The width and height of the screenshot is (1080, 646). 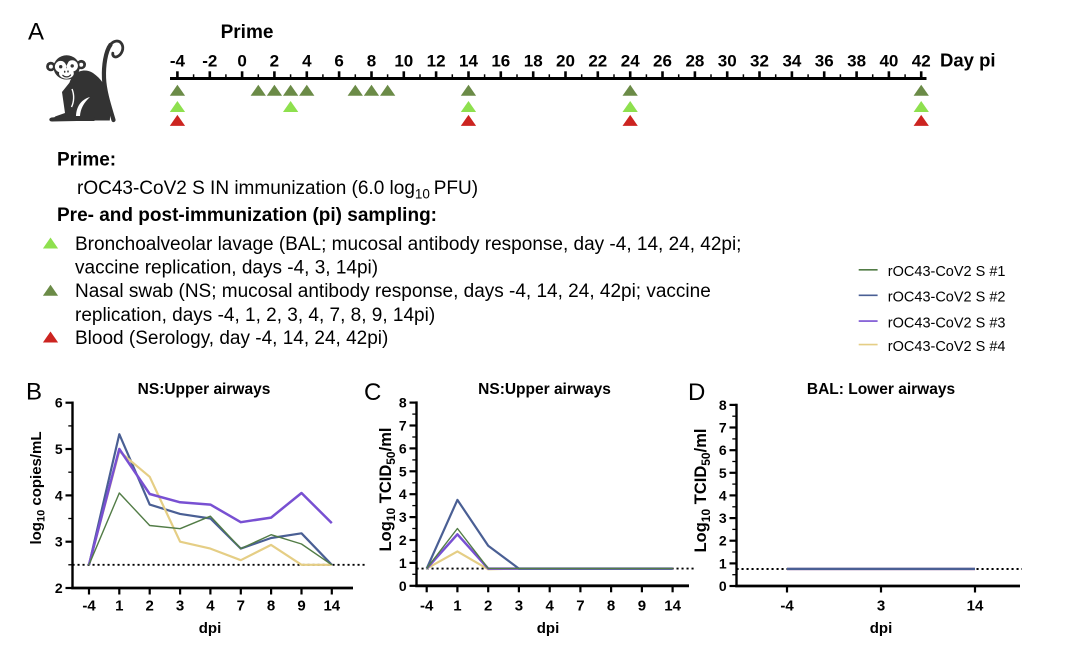 What do you see at coordinates (565, 60) in the screenshot?
I see `svg-text: 20` at bounding box center [565, 60].